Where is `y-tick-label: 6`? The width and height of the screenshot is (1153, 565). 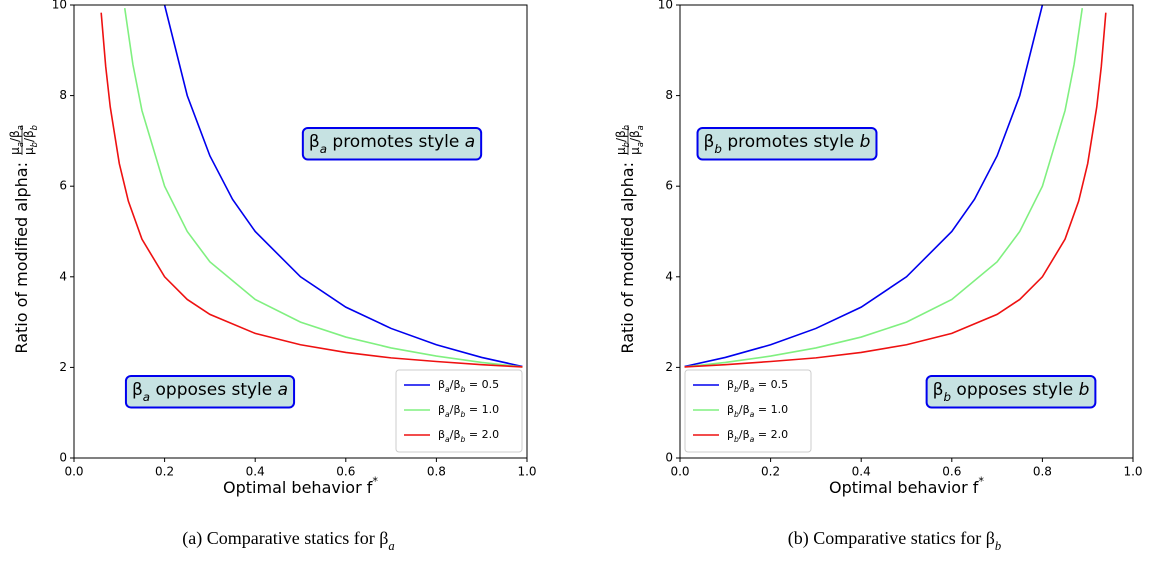 y-tick-label: 6 is located at coordinates (669, 186).